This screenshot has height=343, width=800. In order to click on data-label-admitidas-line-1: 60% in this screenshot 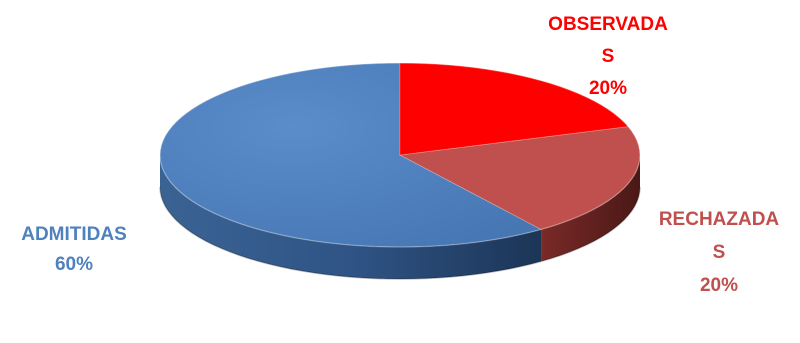, I will do `click(74, 264)`.